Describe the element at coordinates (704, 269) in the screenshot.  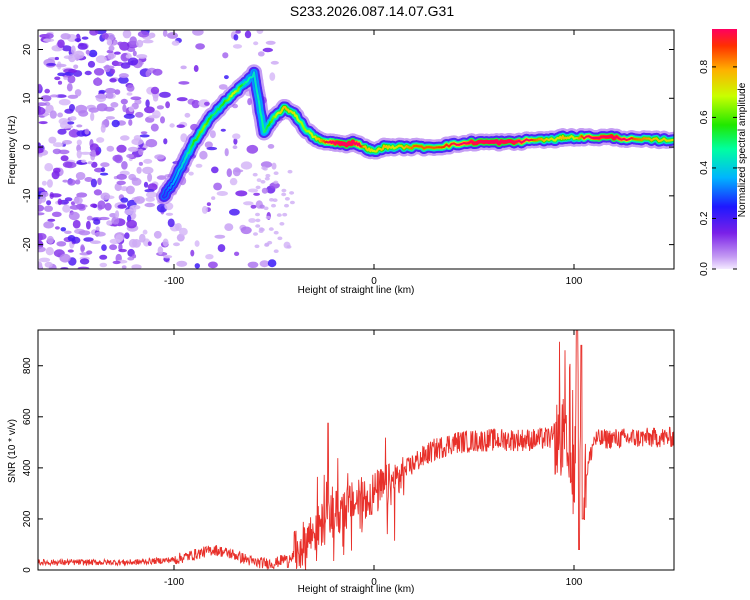
I see `colorbar-tick-label: 0.0` at that location.